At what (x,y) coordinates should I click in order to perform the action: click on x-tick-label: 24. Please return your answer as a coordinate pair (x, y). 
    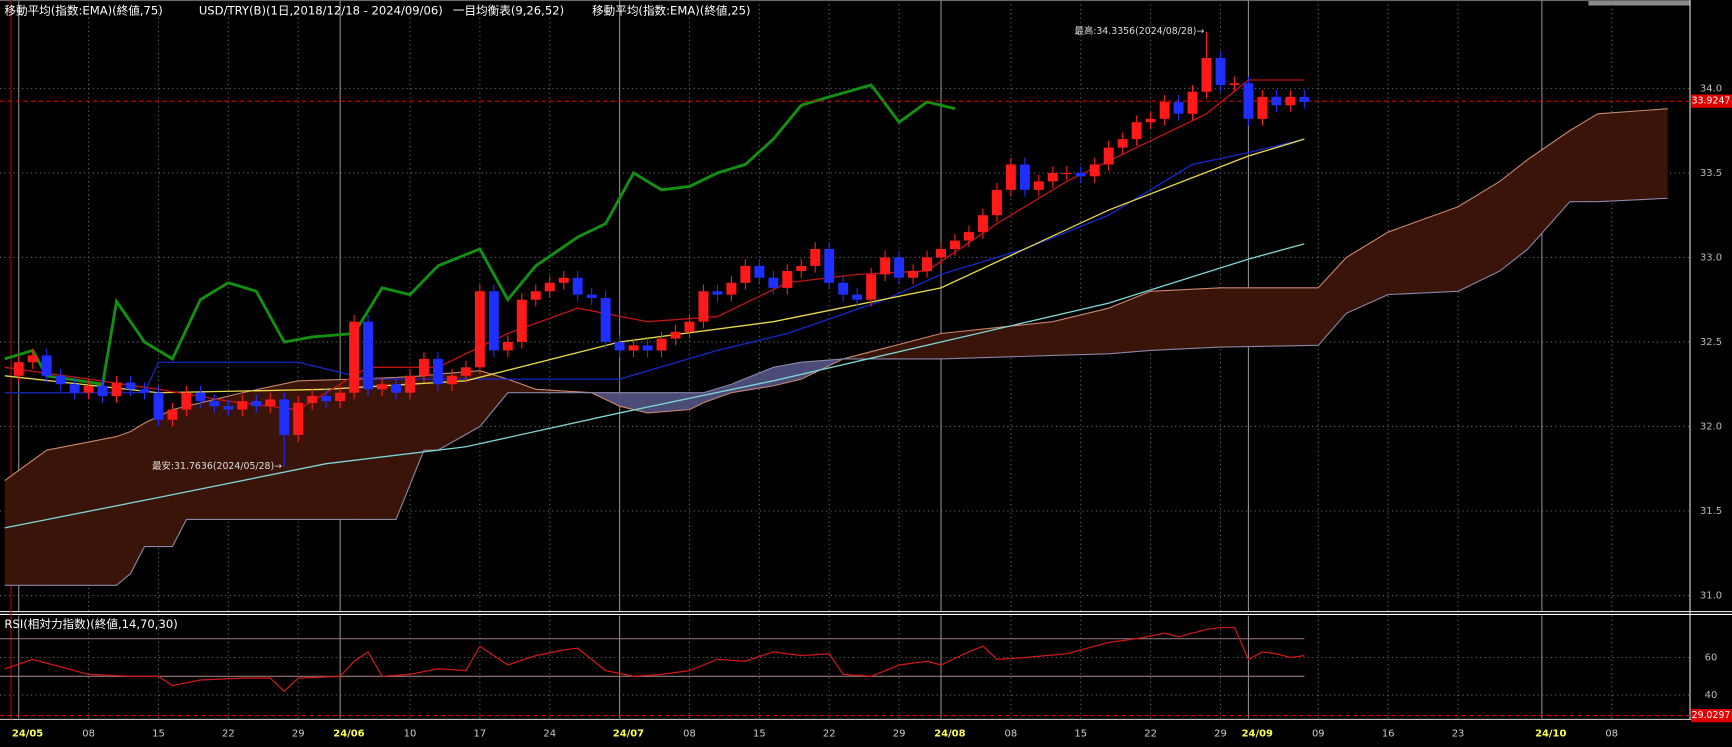
    Looking at the image, I should click on (549, 734).